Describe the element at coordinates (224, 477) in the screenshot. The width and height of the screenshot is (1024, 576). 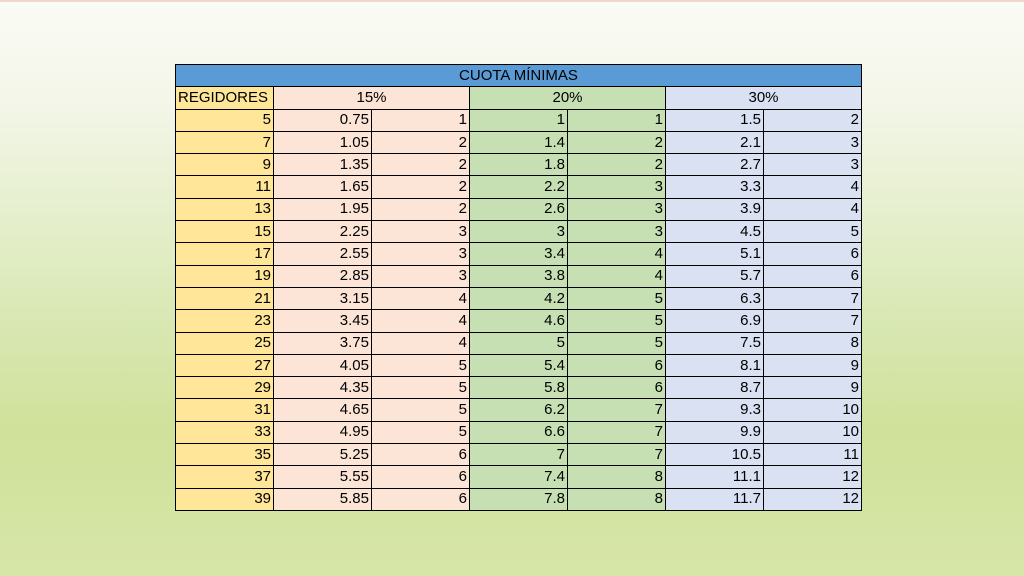
I see `regidores-cell: 37` at that location.